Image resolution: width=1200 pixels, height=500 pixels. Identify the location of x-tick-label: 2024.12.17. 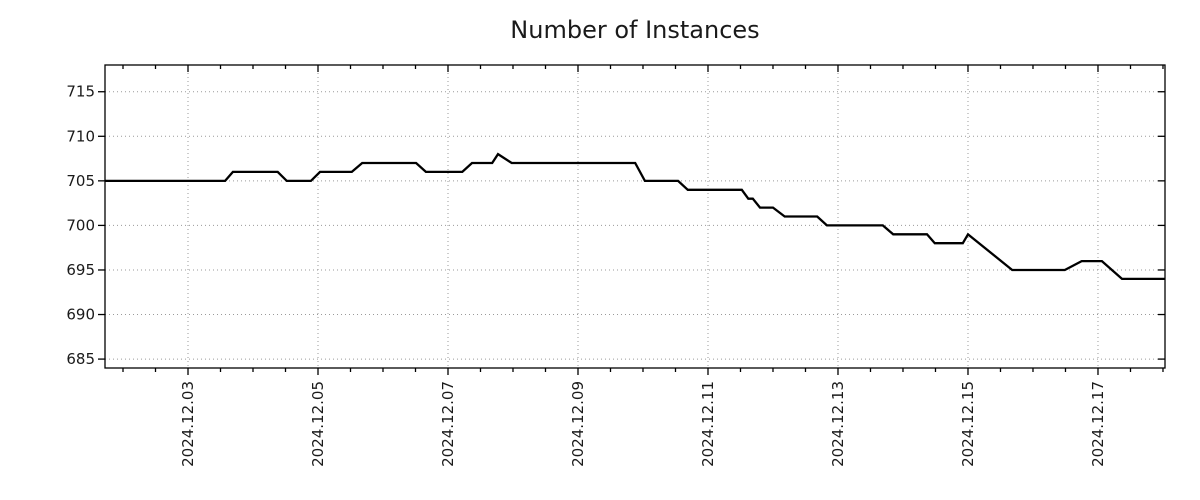
(1098, 424).